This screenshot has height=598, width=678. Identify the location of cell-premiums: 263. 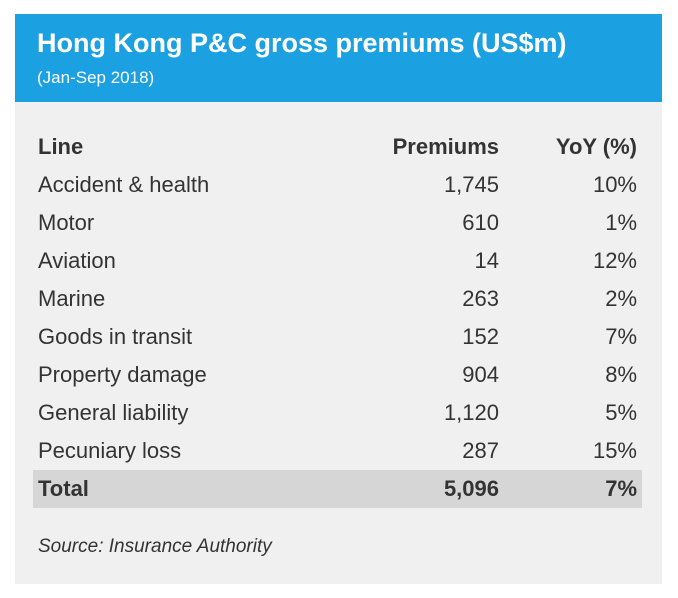
(480, 298).